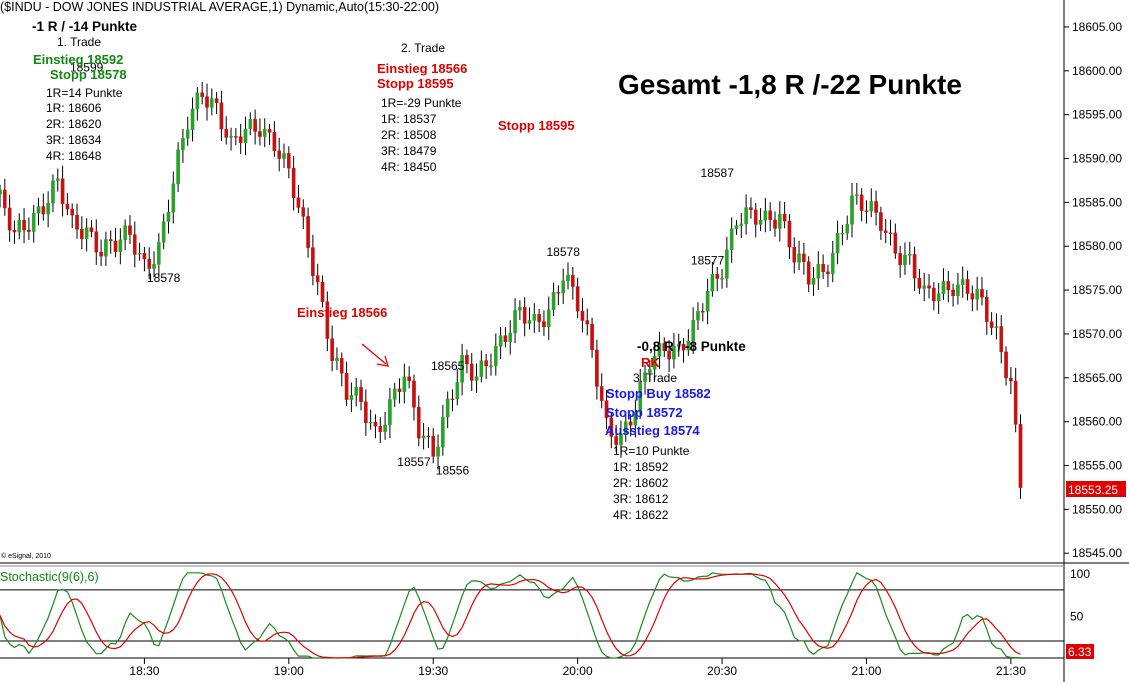 This screenshot has height=682, width=1129. Describe the element at coordinates (409, 135) in the screenshot. I see `trade2-line: 2R: 18508` at that location.